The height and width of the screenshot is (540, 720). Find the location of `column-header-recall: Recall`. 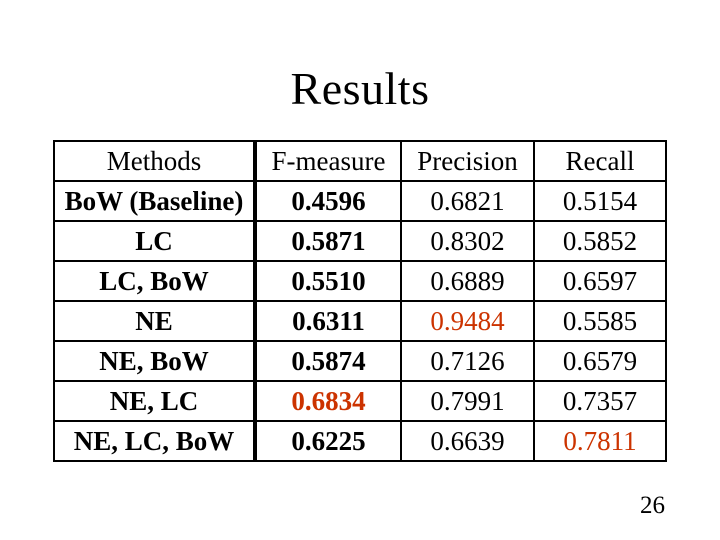

column-header-recall: Recall is located at coordinates (600, 161).